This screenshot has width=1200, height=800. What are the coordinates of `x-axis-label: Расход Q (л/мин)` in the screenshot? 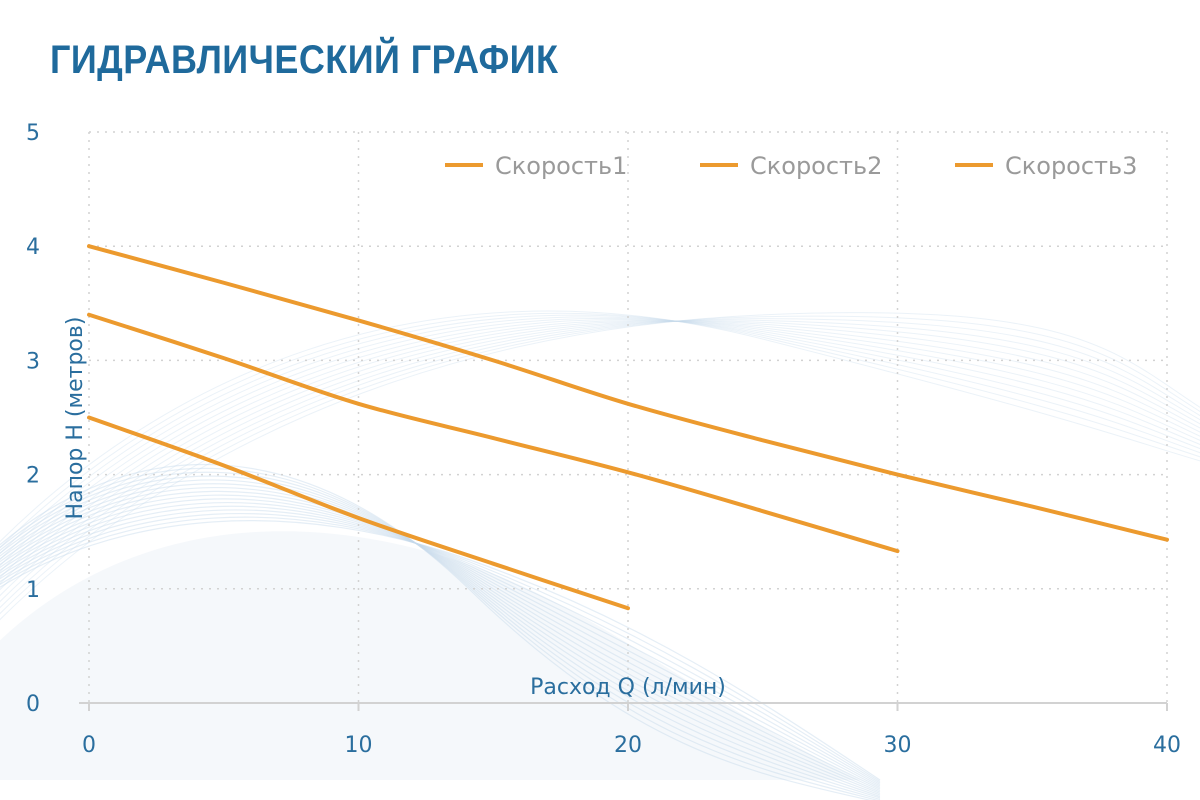 It's located at (628, 687).